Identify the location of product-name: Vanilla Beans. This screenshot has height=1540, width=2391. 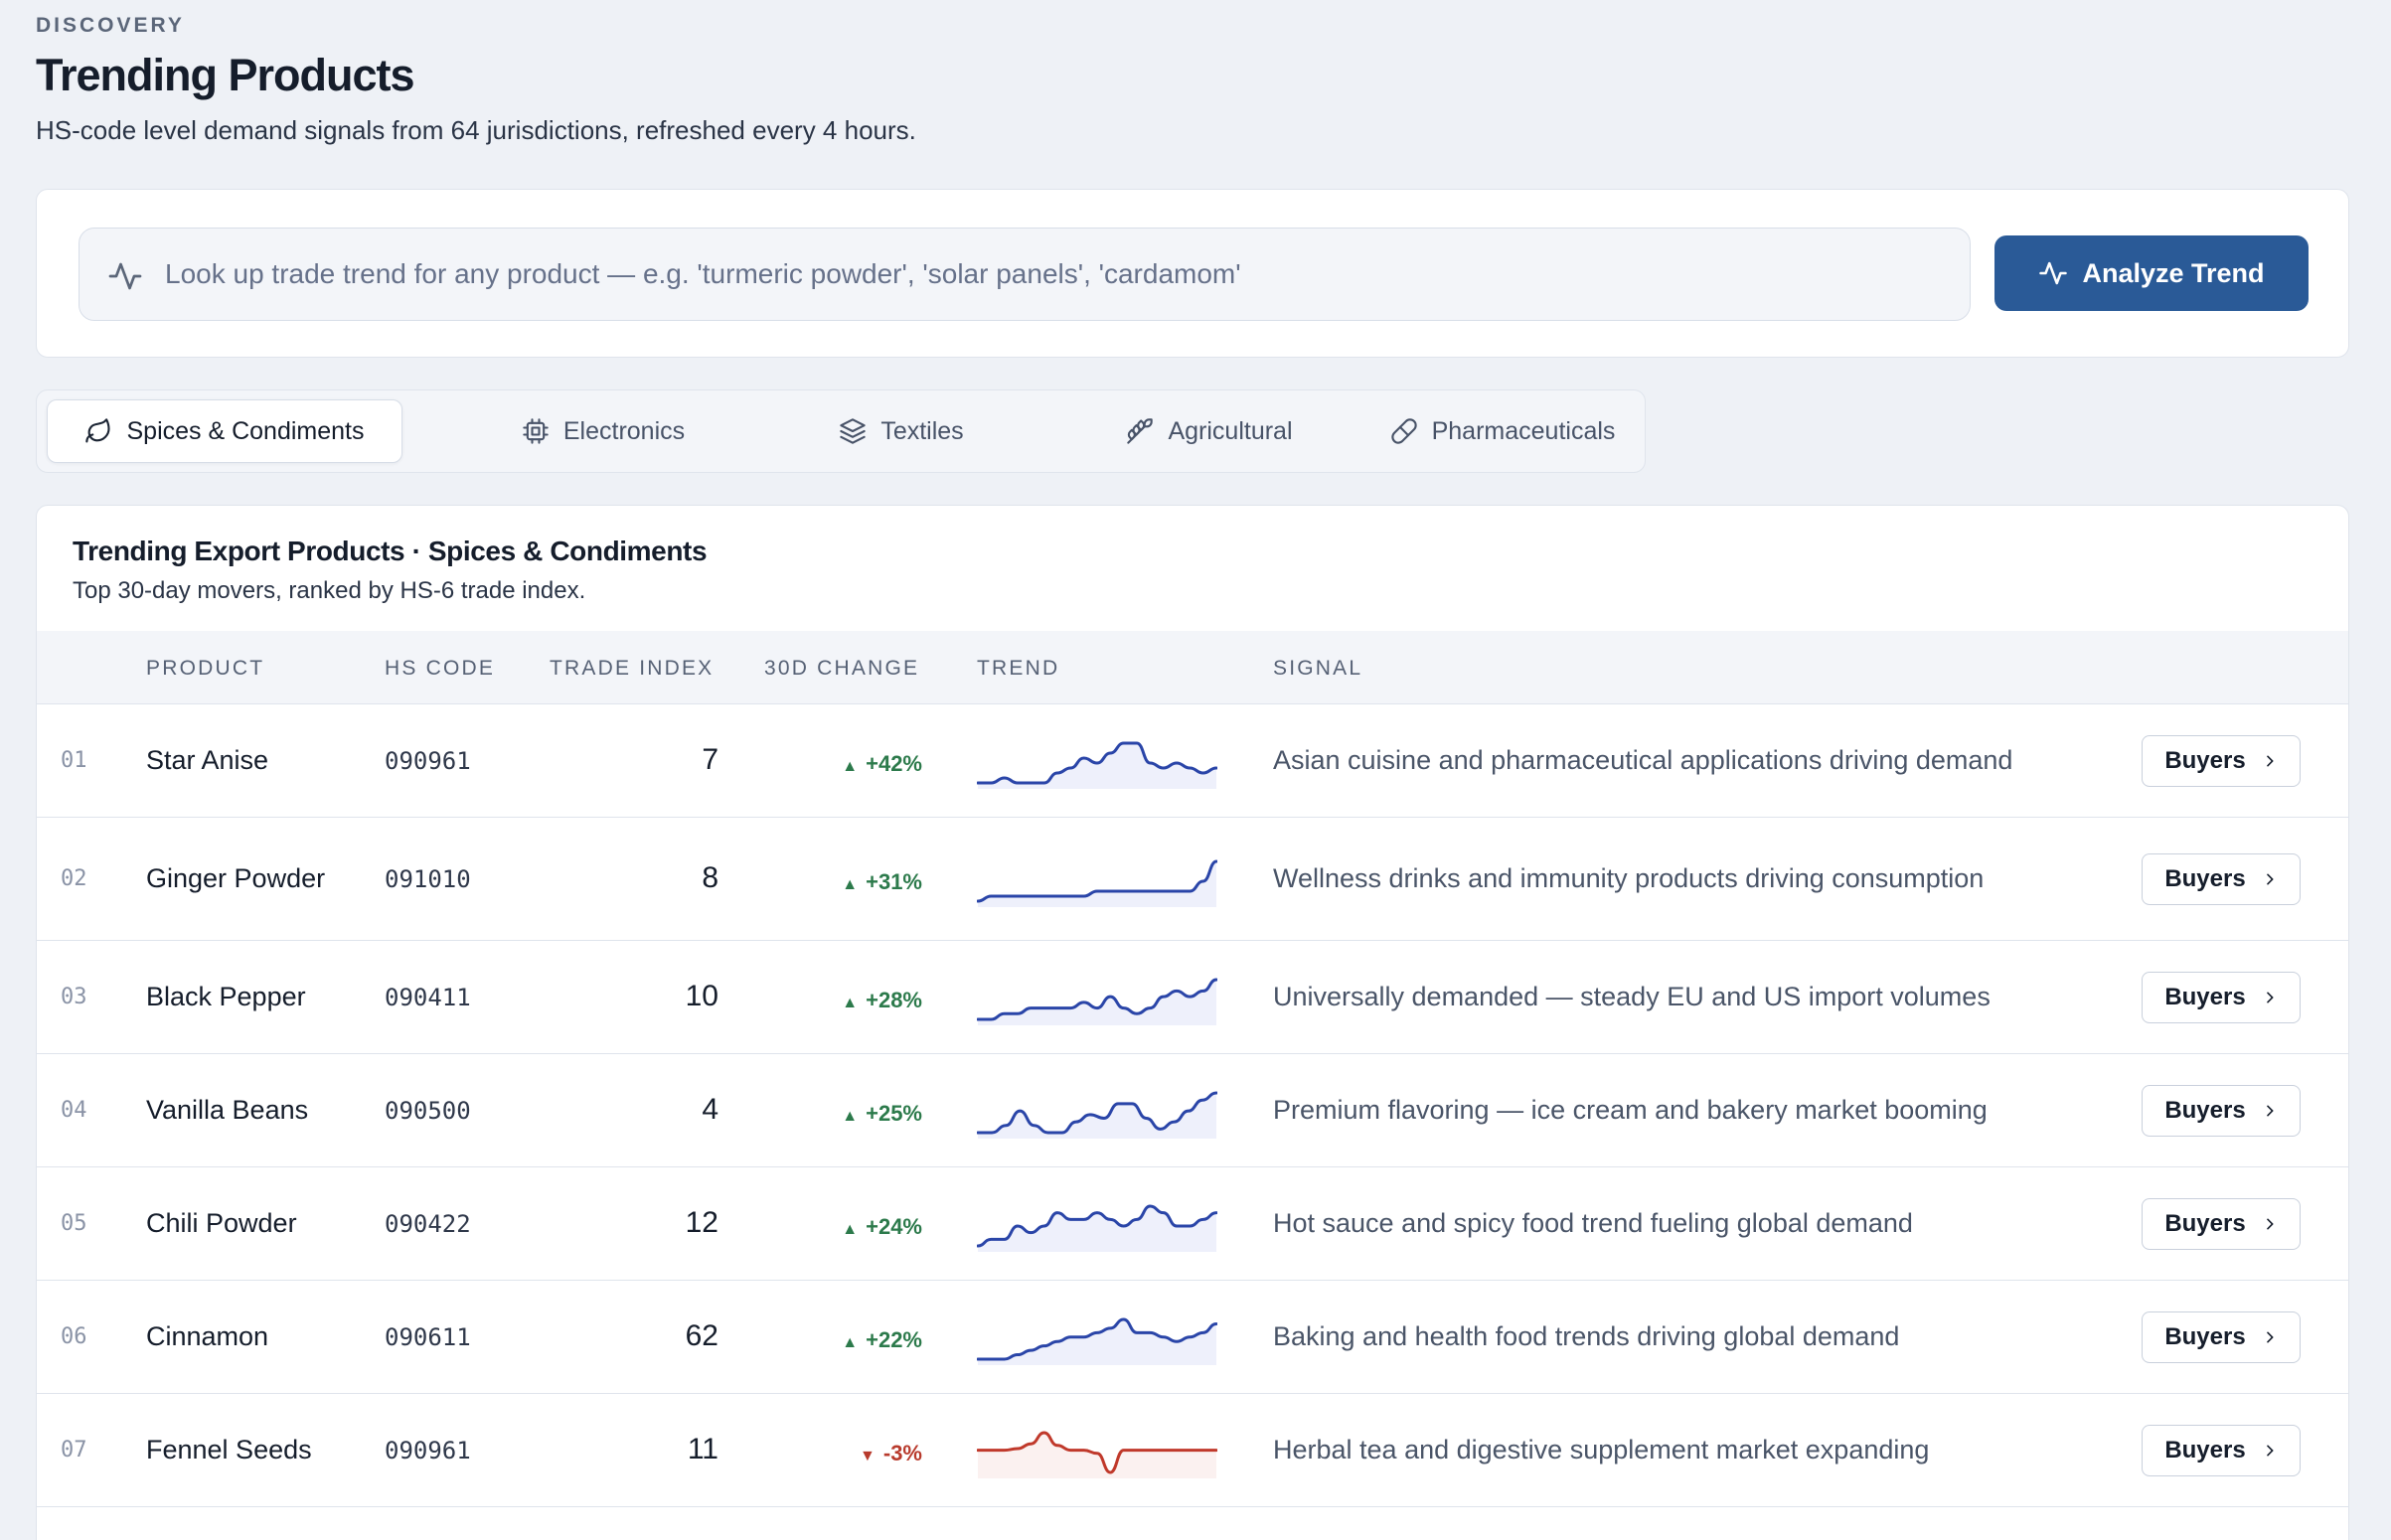
(227, 1110).